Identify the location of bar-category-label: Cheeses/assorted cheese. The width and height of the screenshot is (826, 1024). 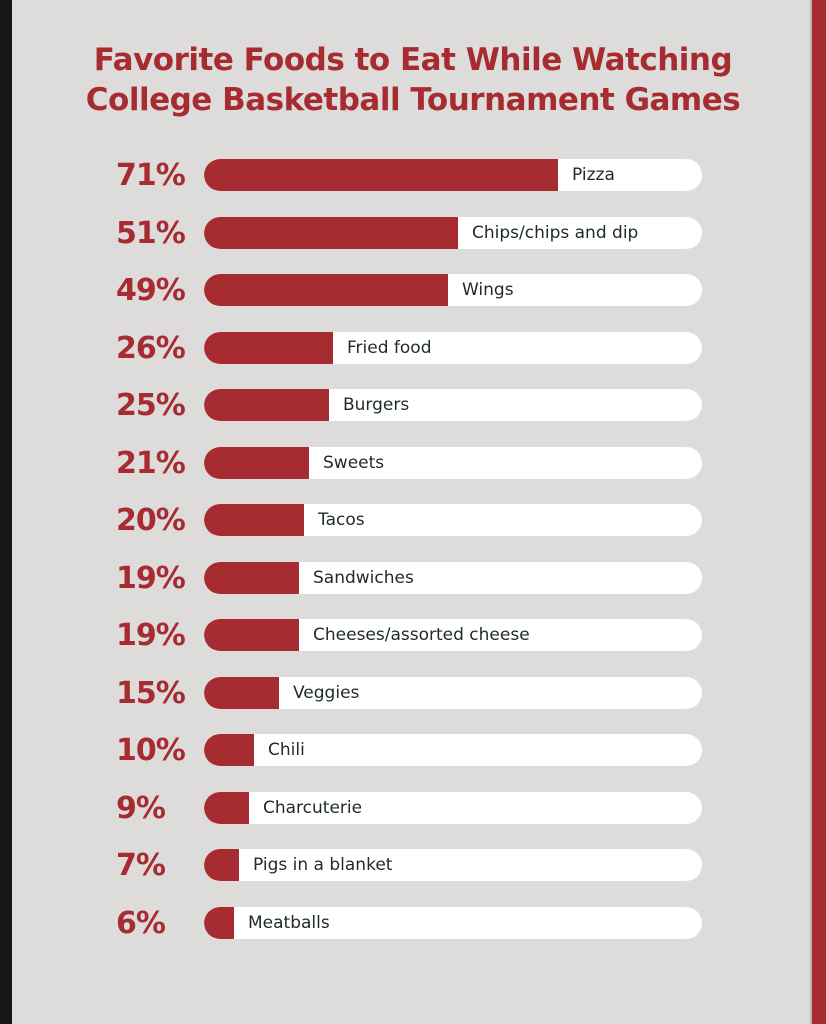
(421, 635).